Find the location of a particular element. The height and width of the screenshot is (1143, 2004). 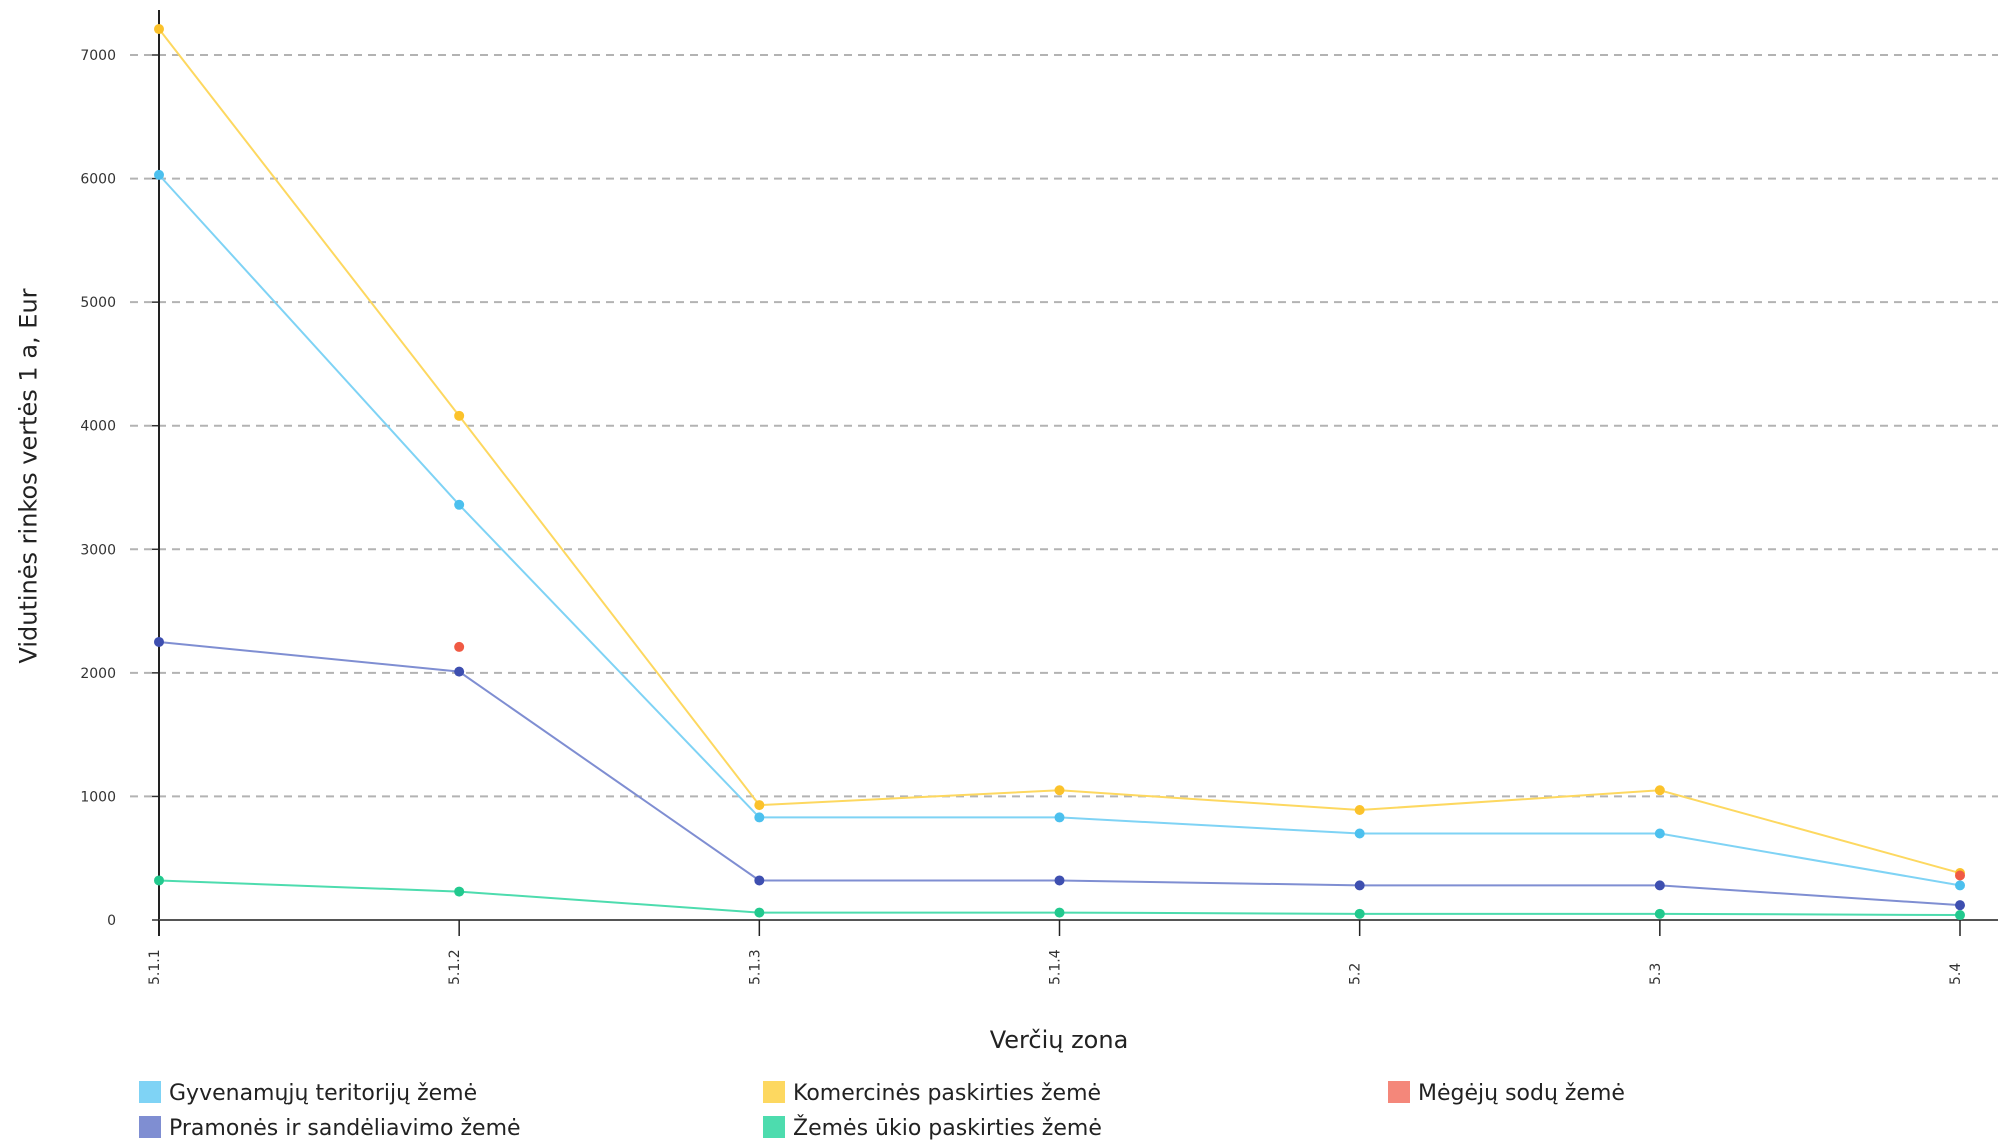

y-tick-label: 2000 is located at coordinates (98, 674).